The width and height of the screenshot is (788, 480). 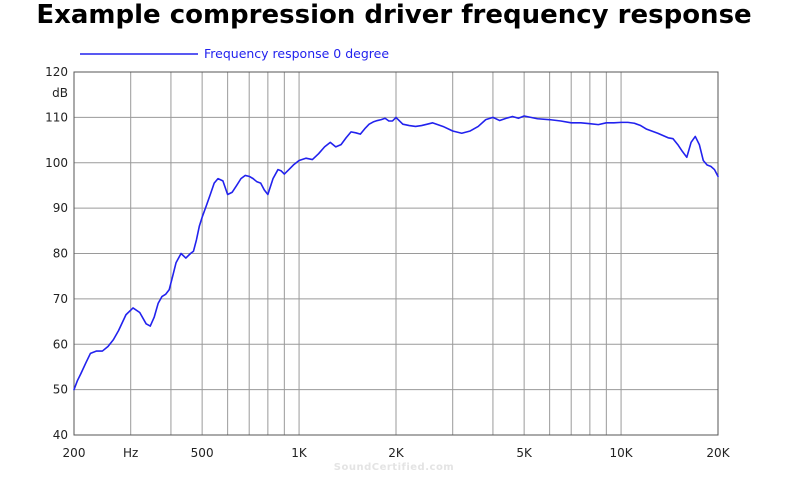 I want to click on y-tick-label: 120, so click(x=56, y=72).